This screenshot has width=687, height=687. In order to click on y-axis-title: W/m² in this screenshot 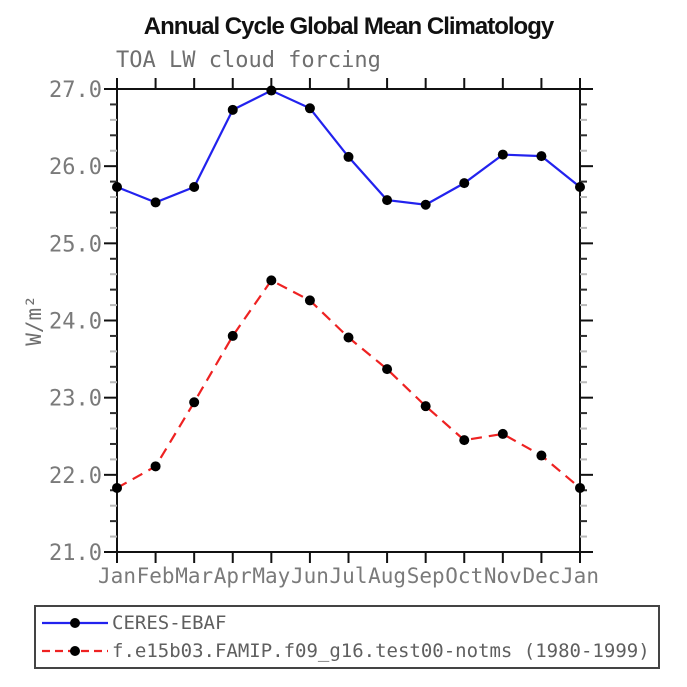, I will do `click(34, 320)`.